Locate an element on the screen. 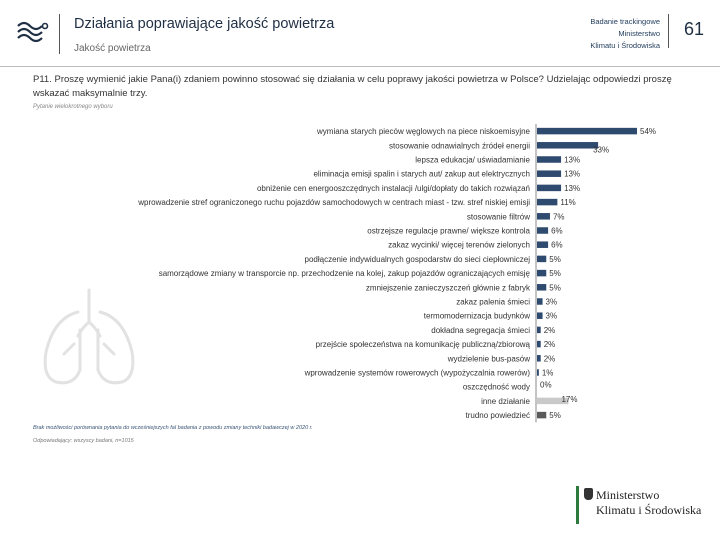  data-label: 0% is located at coordinates (546, 385).